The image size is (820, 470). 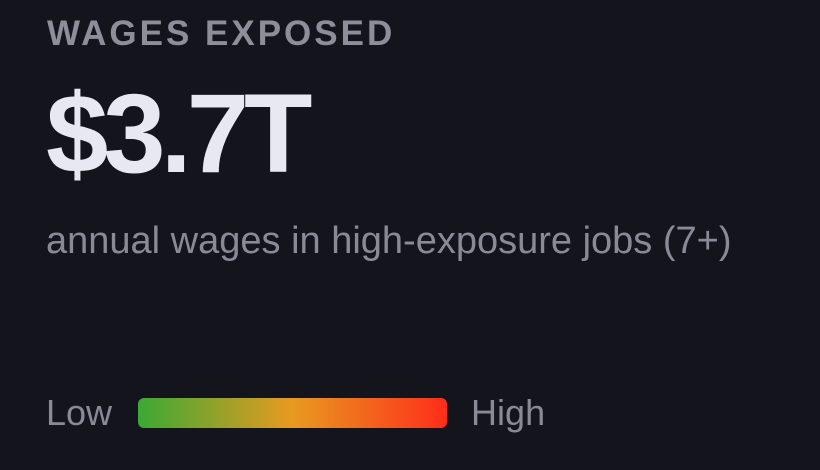 What do you see at coordinates (389, 241) in the screenshot?
I see `stat-description: annual wages in high-exposure jobs (7+)` at bounding box center [389, 241].